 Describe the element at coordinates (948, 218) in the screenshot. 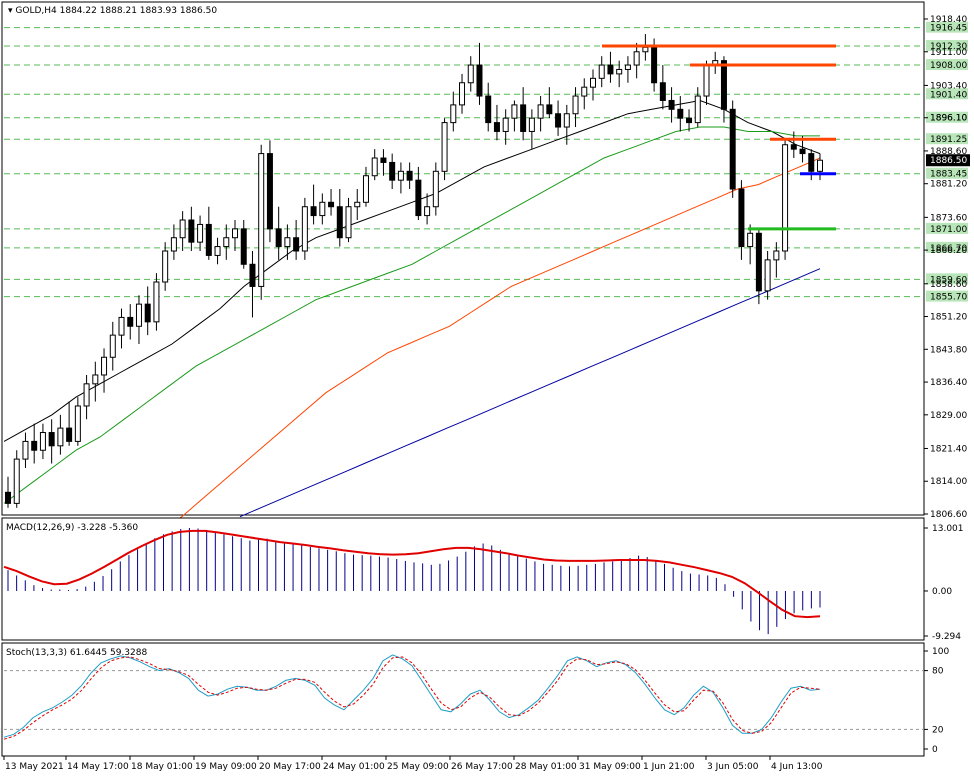

I see `price-tick-label: 1873.60` at that location.